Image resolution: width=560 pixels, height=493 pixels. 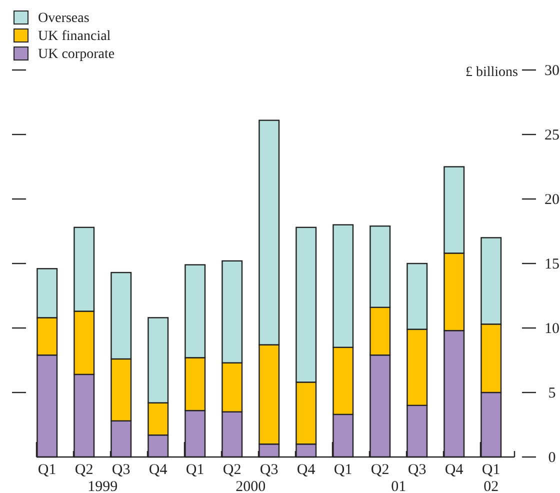 I want to click on y-tick-label: 0, so click(x=552, y=458).